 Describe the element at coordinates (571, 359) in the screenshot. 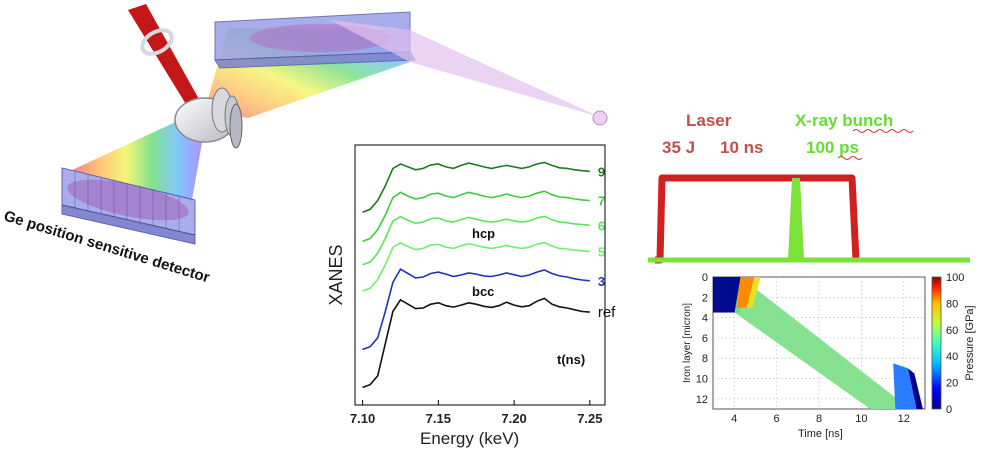

I see `time-header: t(ns)` at that location.